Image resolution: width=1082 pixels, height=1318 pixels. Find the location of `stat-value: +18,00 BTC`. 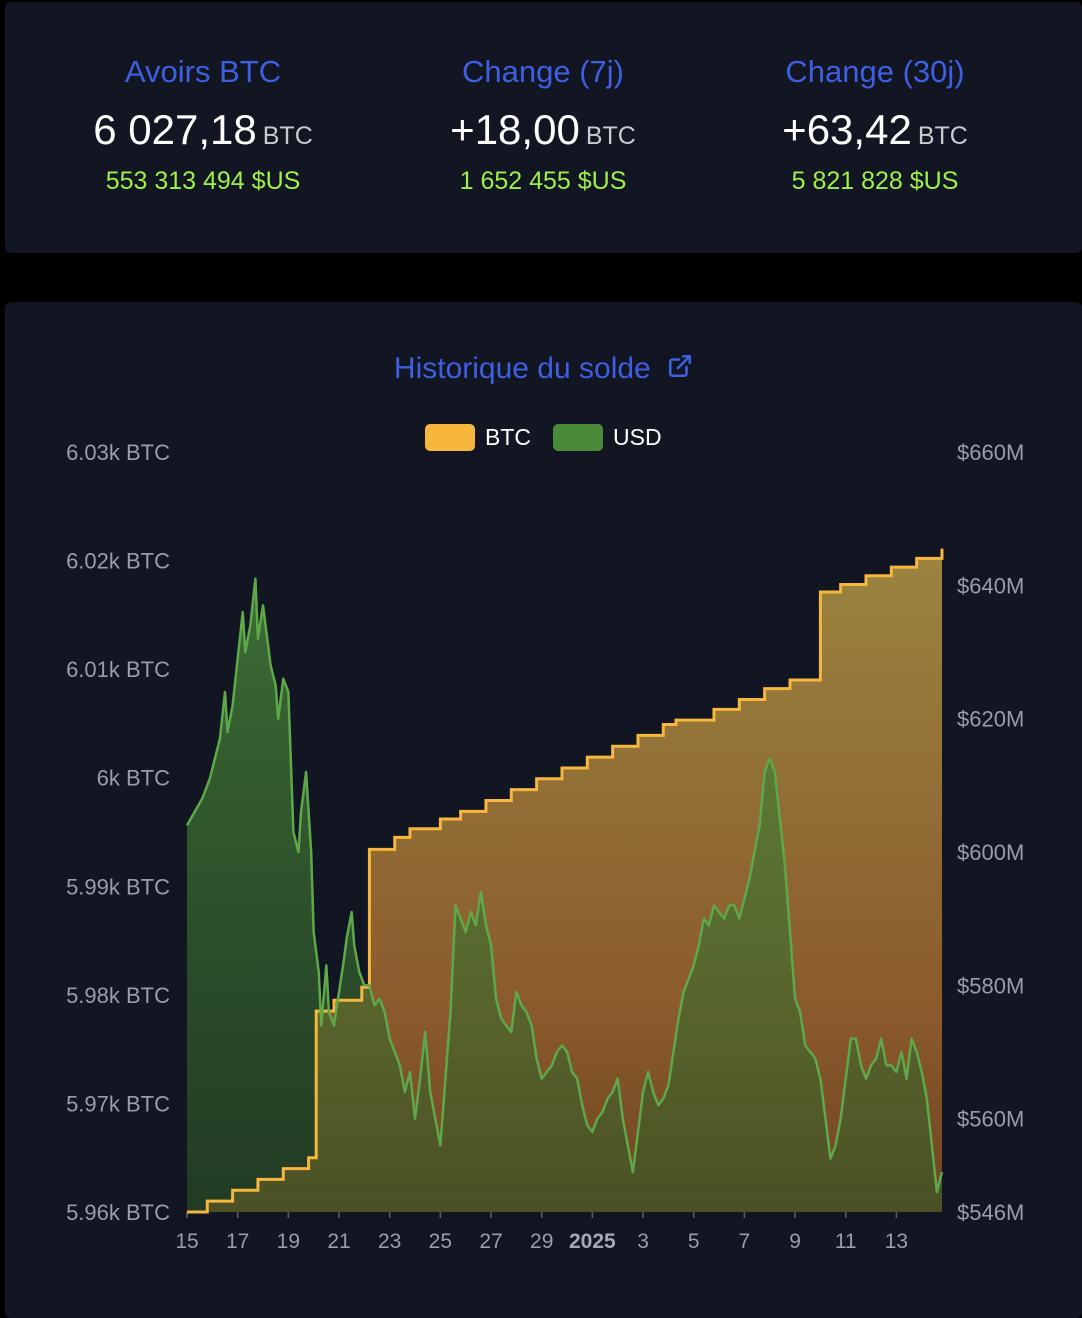

stat-value: +18,00 BTC is located at coordinates (543, 130).